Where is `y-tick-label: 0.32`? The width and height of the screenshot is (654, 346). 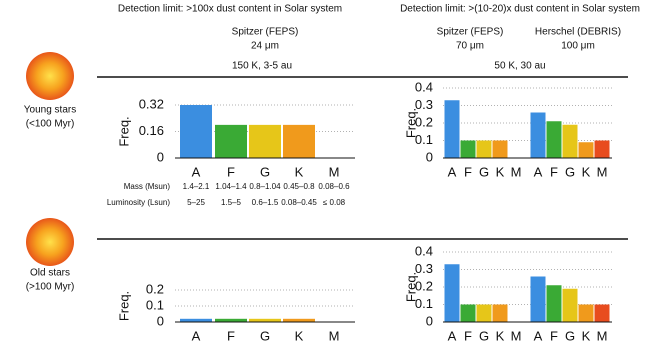 y-tick-label: 0.32 is located at coordinates (151, 103).